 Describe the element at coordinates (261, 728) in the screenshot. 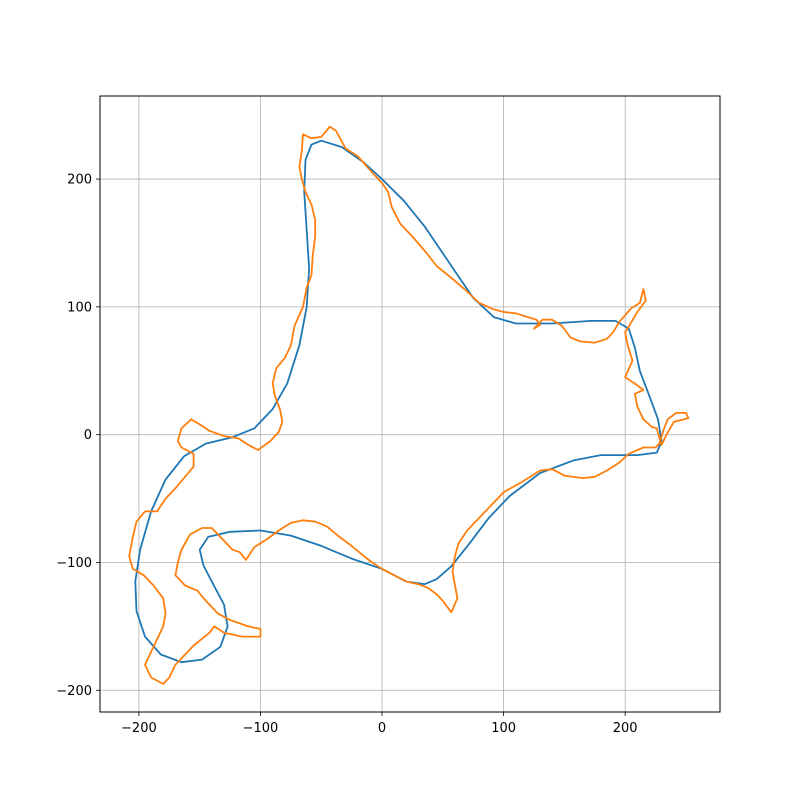

I see `x-tick-label: −100` at that location.